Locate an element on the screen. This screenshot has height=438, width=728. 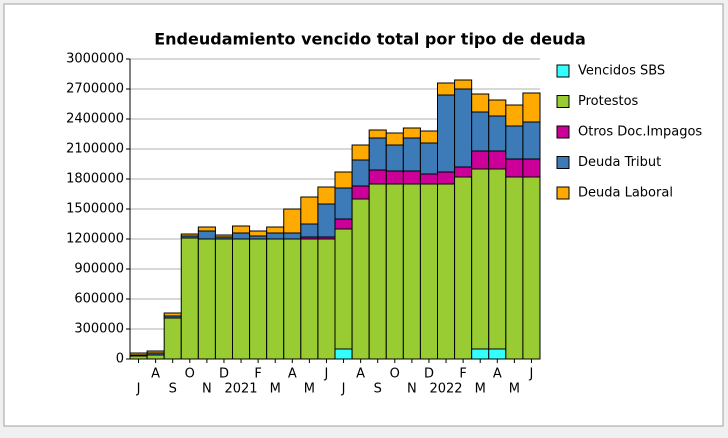
y-tick-label: 1200000 is located at coordinates (95, 239).